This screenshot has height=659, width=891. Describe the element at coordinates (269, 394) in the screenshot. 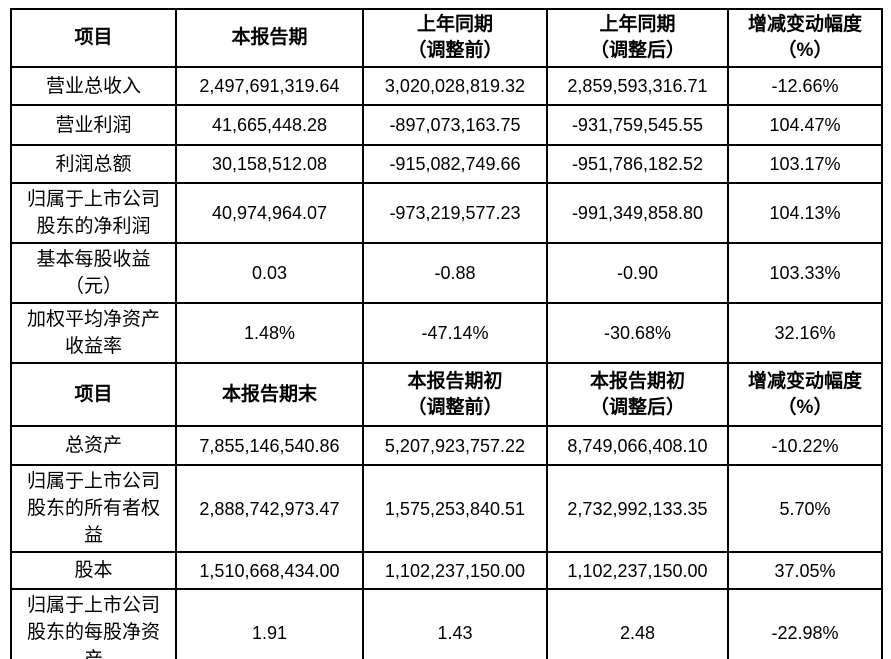

I see `header-cell-period-end: 本报告期末` at that location.